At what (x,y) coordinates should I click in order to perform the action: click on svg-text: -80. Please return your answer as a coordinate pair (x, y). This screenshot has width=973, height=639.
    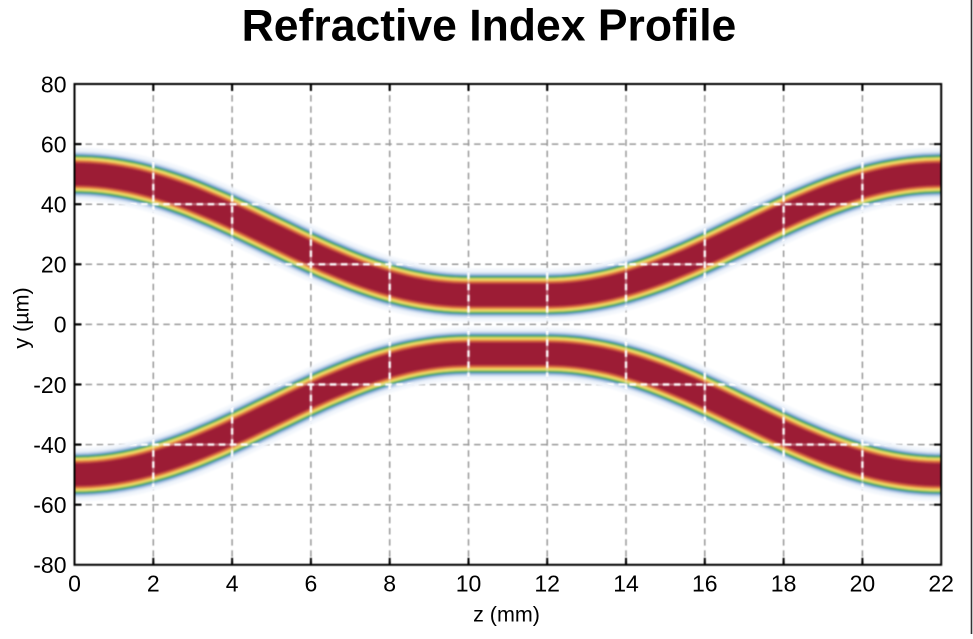
    Looking at the image, I should click on (49, 565).